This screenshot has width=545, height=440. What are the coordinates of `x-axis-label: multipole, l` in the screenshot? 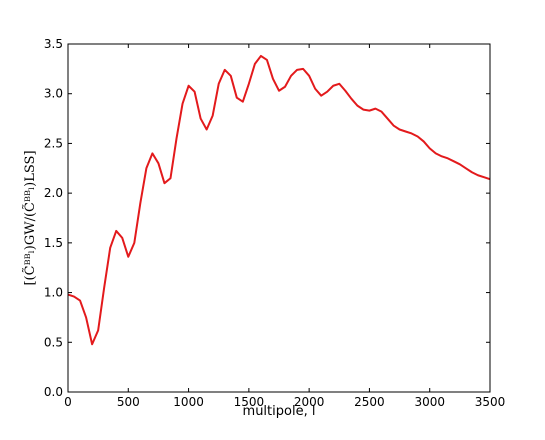 It's located at (279, 411).